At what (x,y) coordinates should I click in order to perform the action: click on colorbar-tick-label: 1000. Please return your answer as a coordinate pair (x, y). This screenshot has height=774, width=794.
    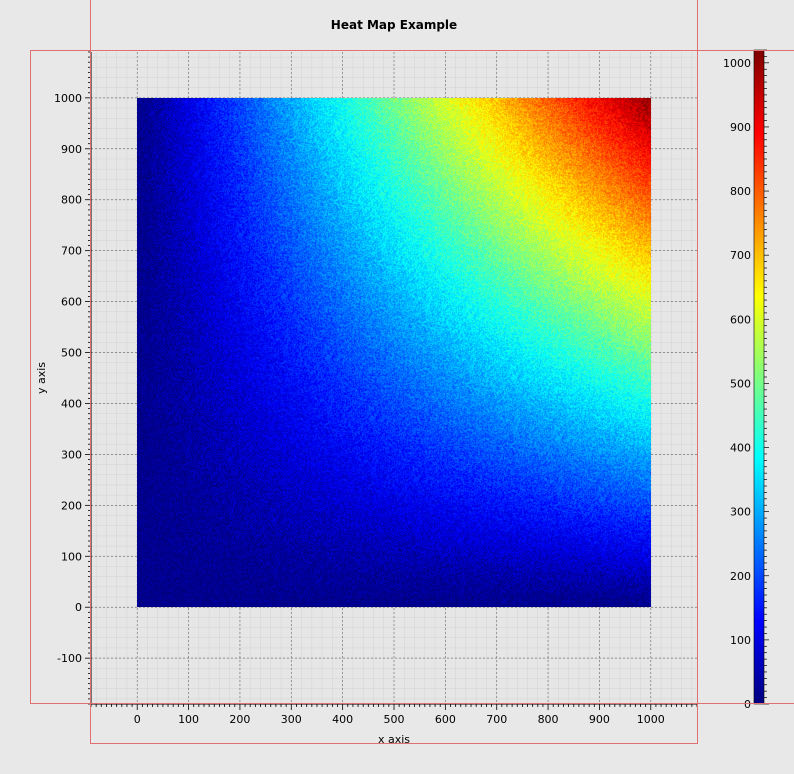
    Looking at the image, I should click on (737, 63).